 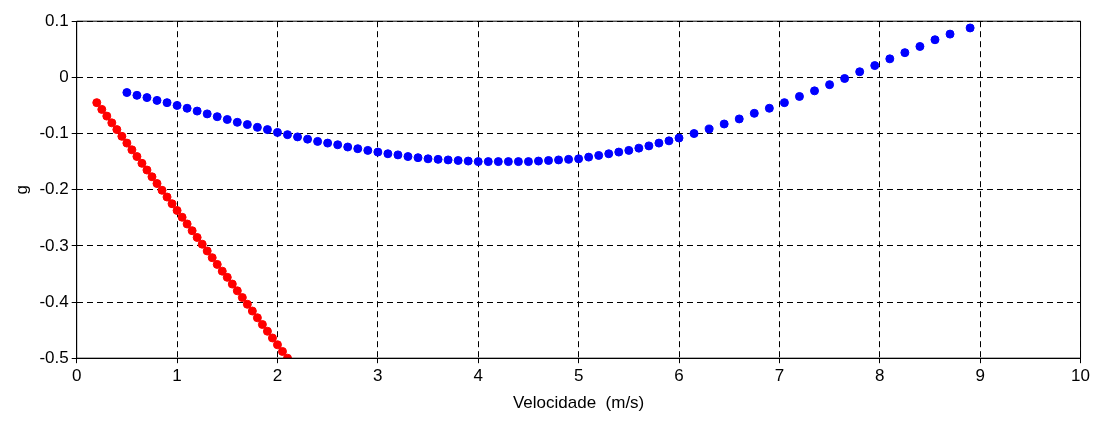 I want to click on x-tick-label: 8, so click(x=880, y=376).